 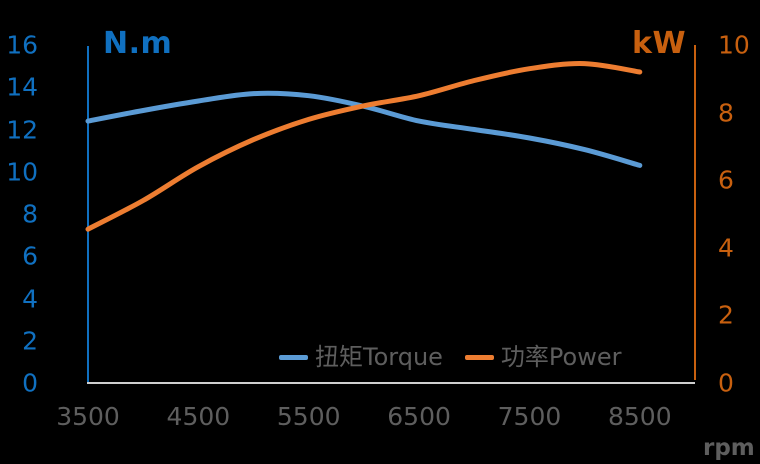 What do you see at coordinates (734, 45) in the screenshot?
I see `right-axis-tick-label: 10` at bounding box center [734, 45].